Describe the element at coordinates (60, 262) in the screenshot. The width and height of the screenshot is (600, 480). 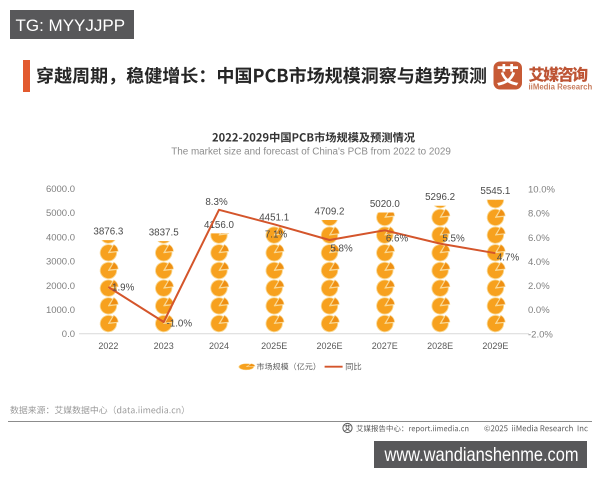
I see `svg-text: 3000.0` at that location.